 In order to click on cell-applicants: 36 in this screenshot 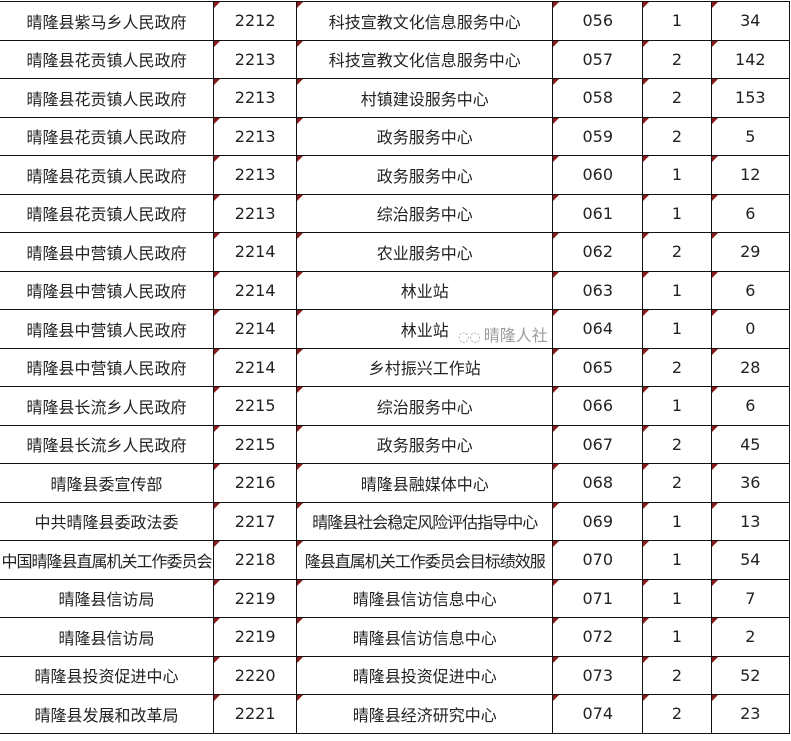, I will do `click(750, 483)`.